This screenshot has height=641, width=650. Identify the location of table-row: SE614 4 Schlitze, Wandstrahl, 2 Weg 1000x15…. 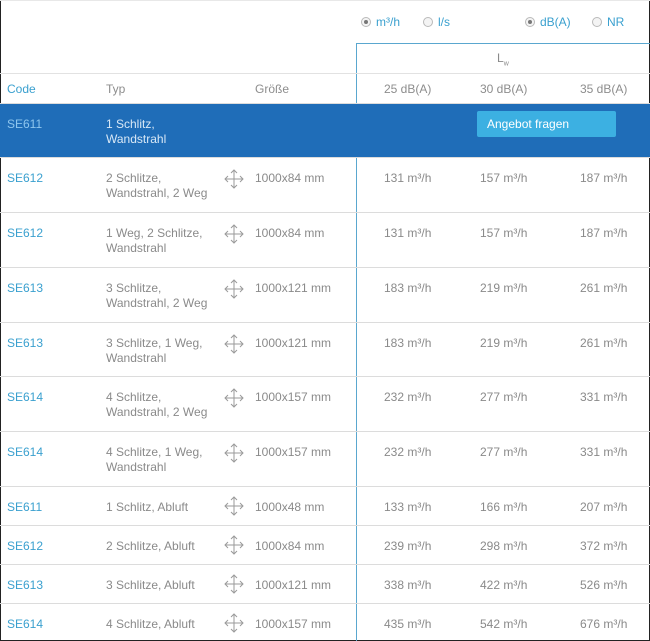
(325, 403).